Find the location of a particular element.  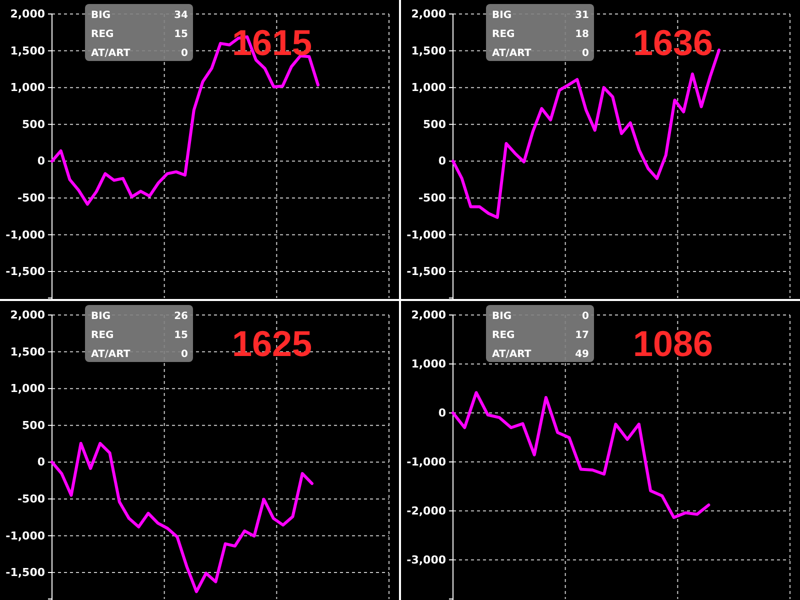

text: BIG 26 is located at coordinates (139, 316).